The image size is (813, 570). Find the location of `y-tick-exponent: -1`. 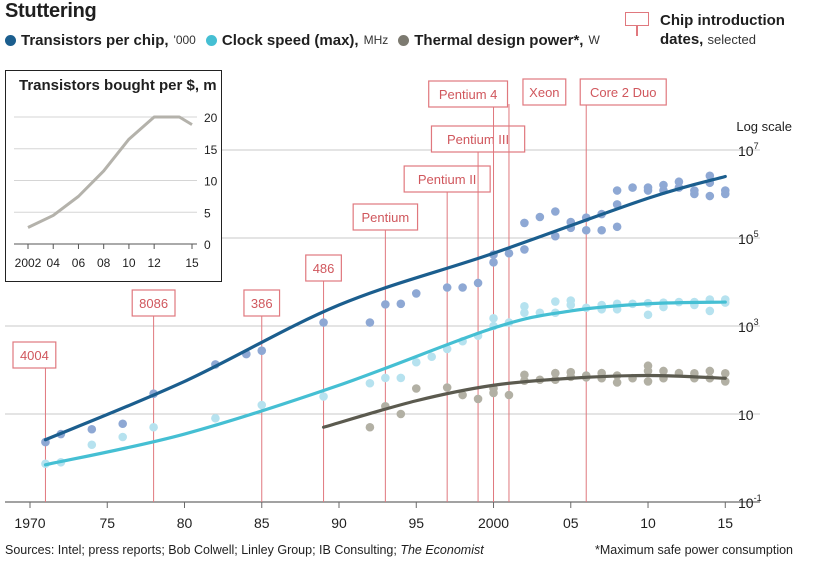

y-tick-exponent: -1 is located at coordinates (758, 498).